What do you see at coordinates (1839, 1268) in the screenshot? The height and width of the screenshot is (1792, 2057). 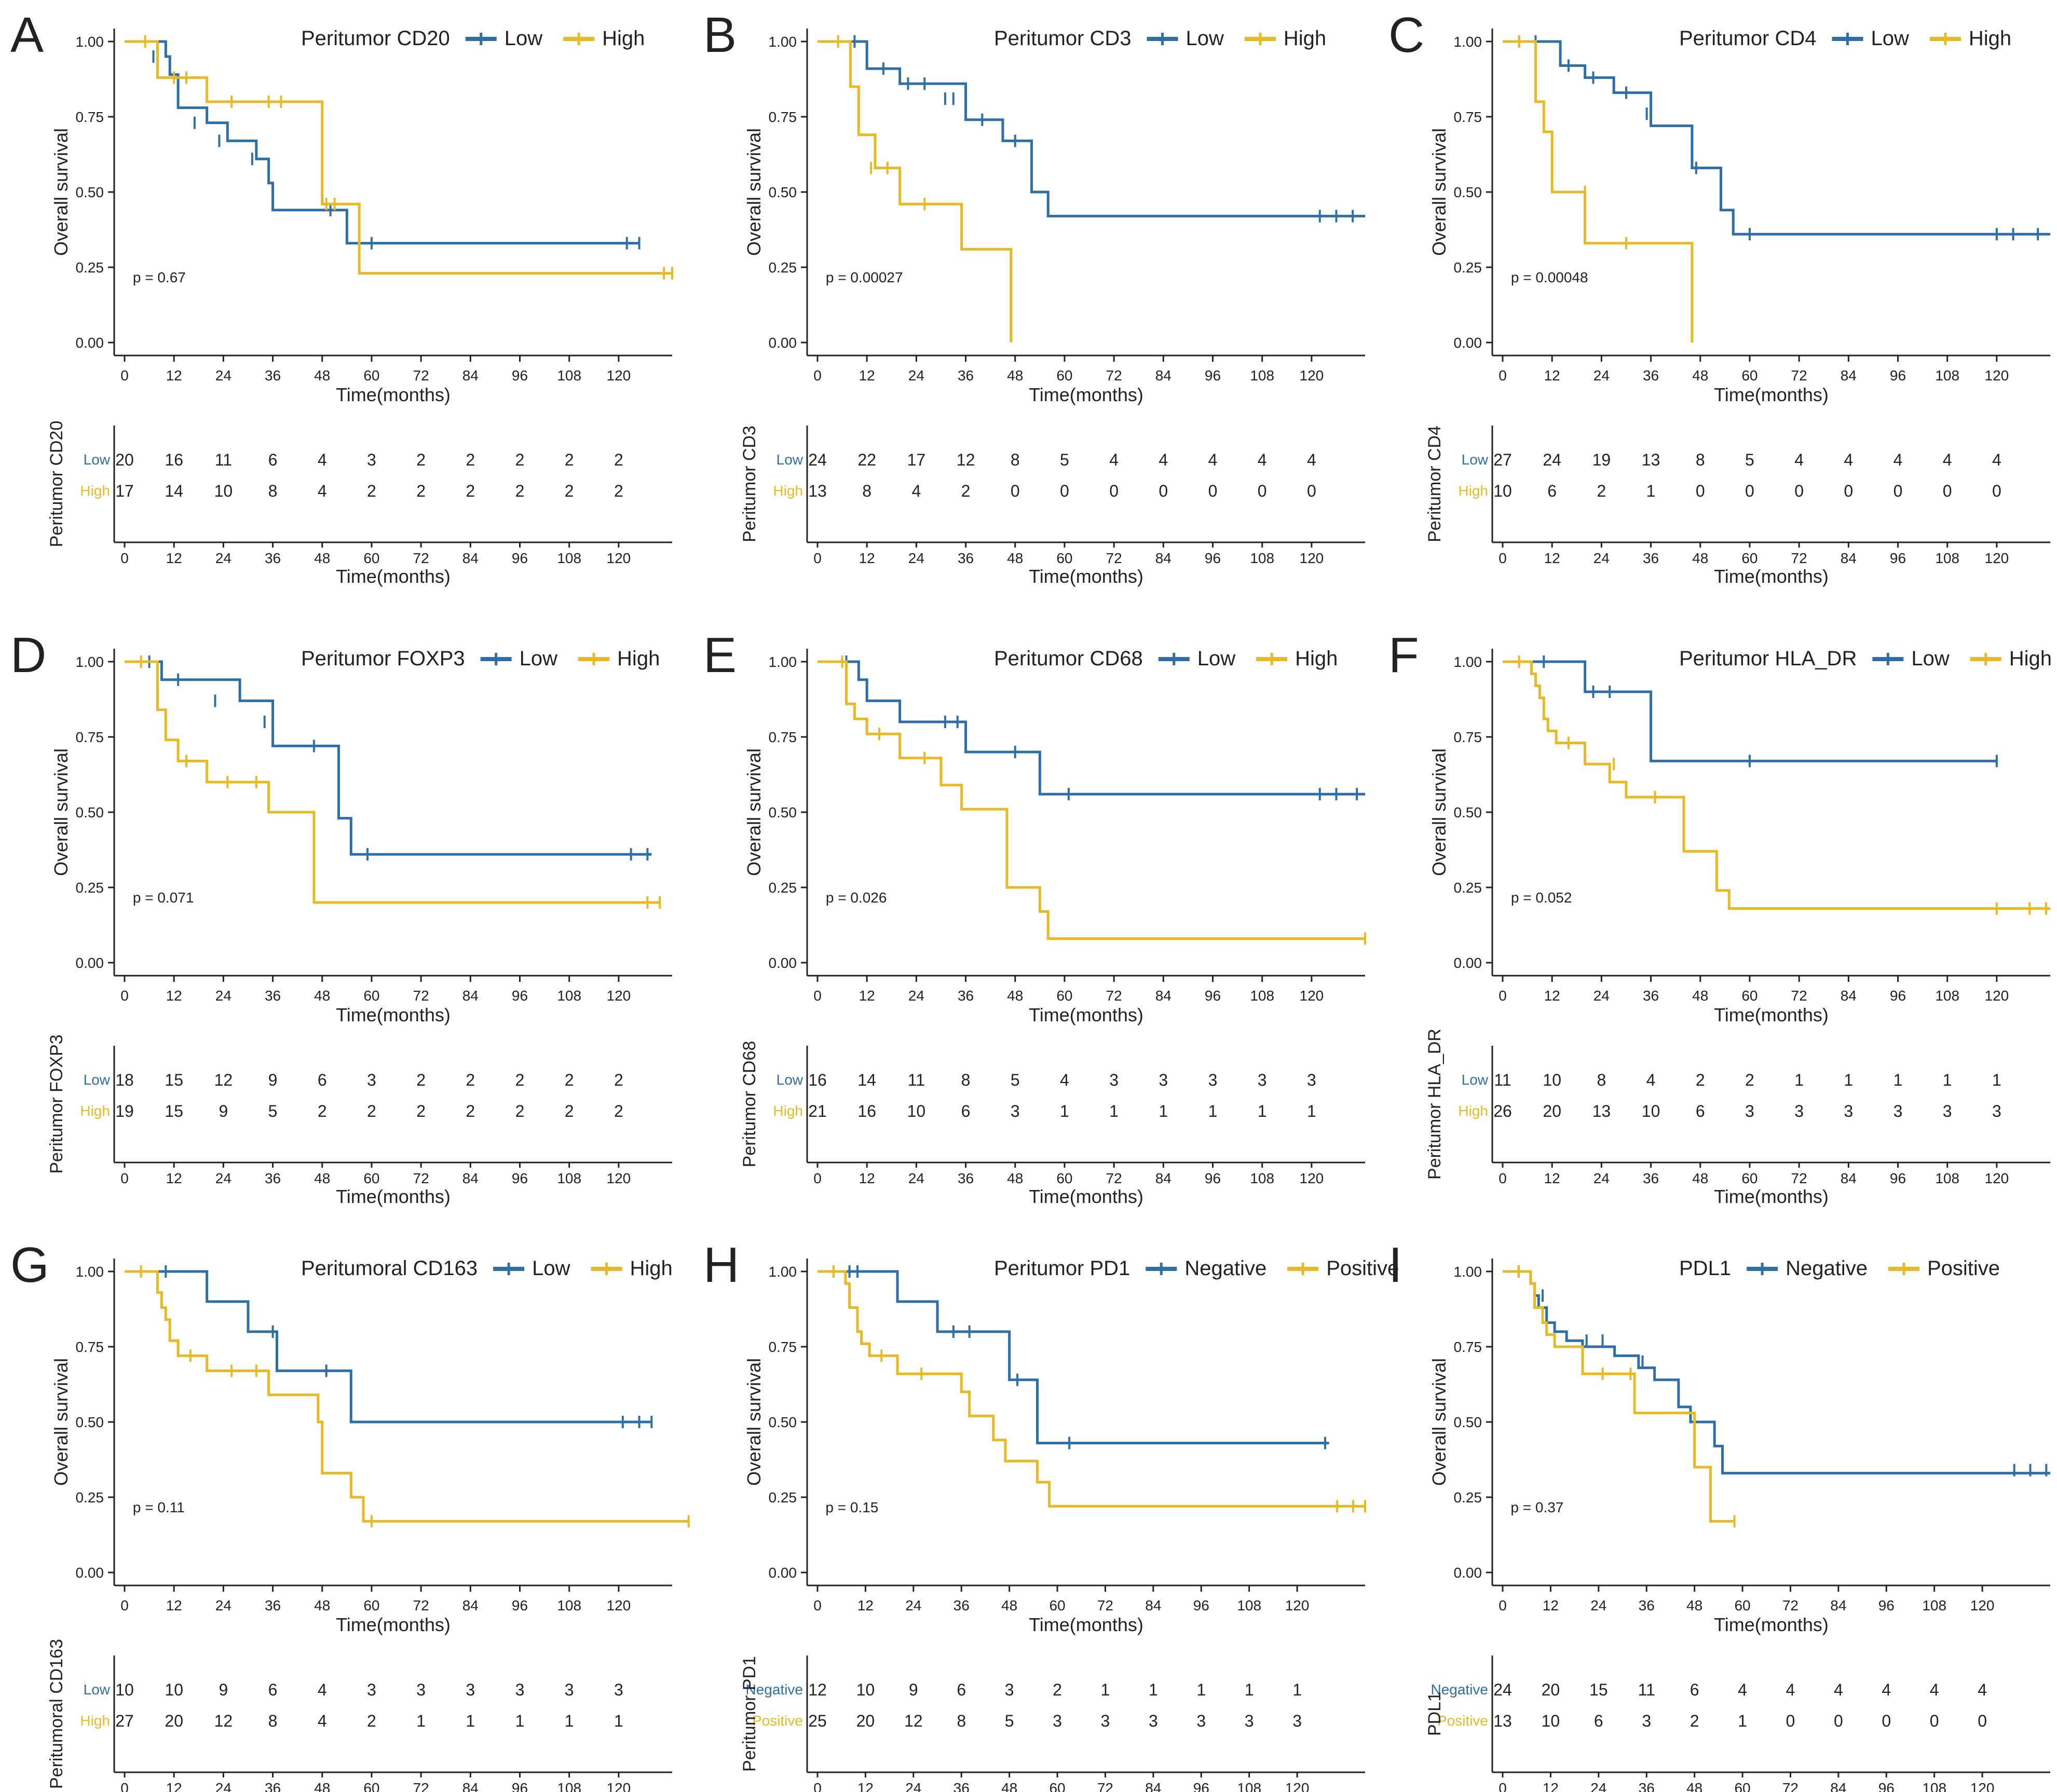 I see `legend: PDL1 Negative Positive` at bounding box center [1839, 1268].